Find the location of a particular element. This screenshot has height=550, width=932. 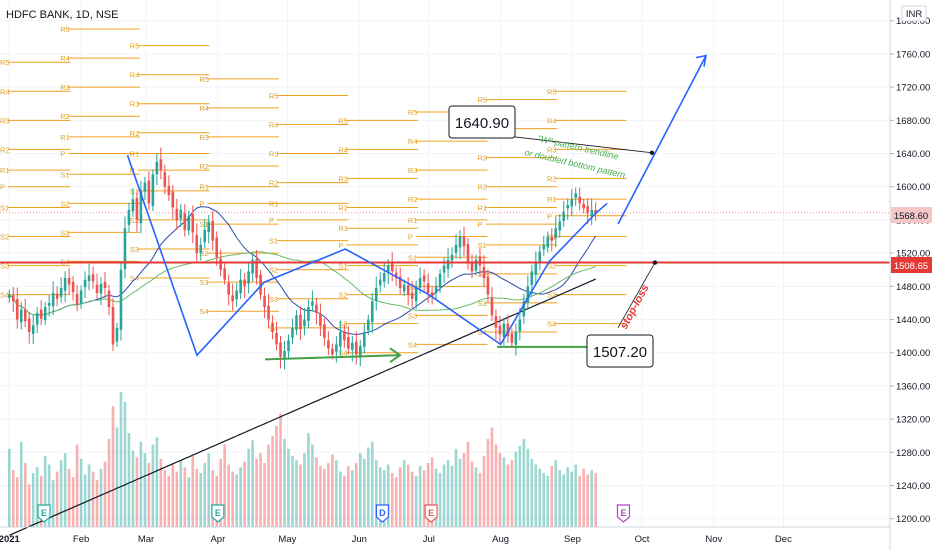

y-tick-label: 1600.00 is located at coordinates (913, 187).